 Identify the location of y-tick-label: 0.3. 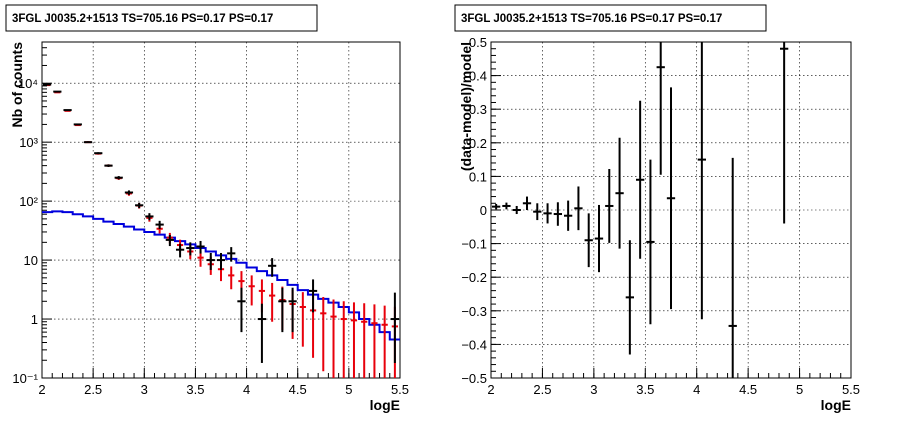
(478, 109).